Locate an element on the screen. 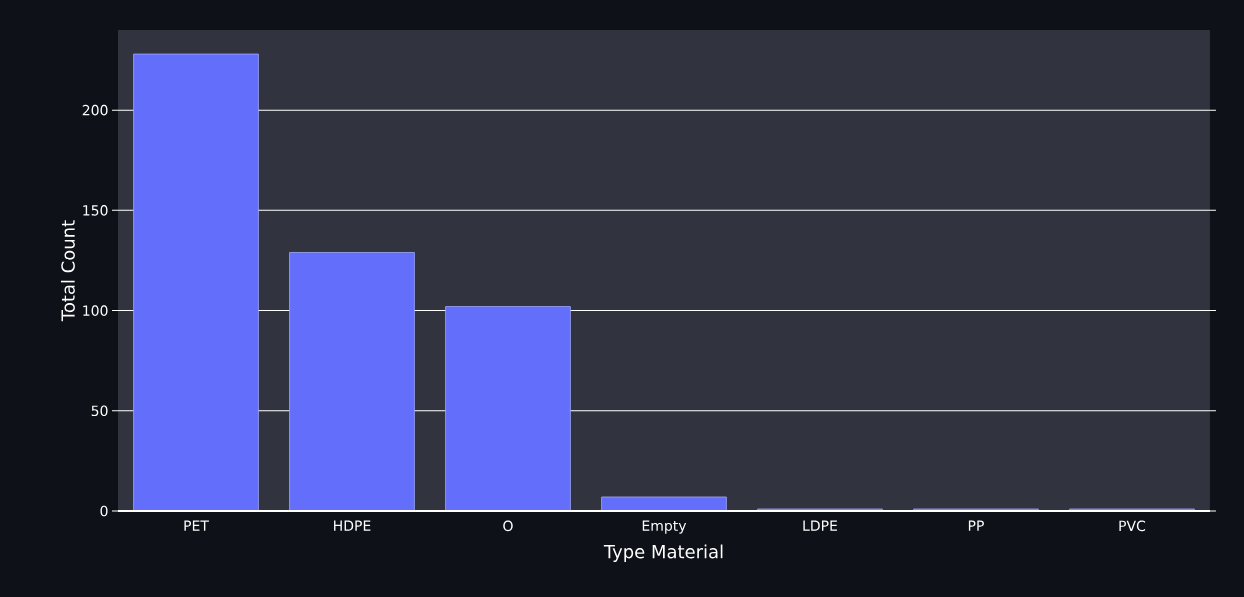  x-tick-label: Empty is located at coordinates (664, 527).